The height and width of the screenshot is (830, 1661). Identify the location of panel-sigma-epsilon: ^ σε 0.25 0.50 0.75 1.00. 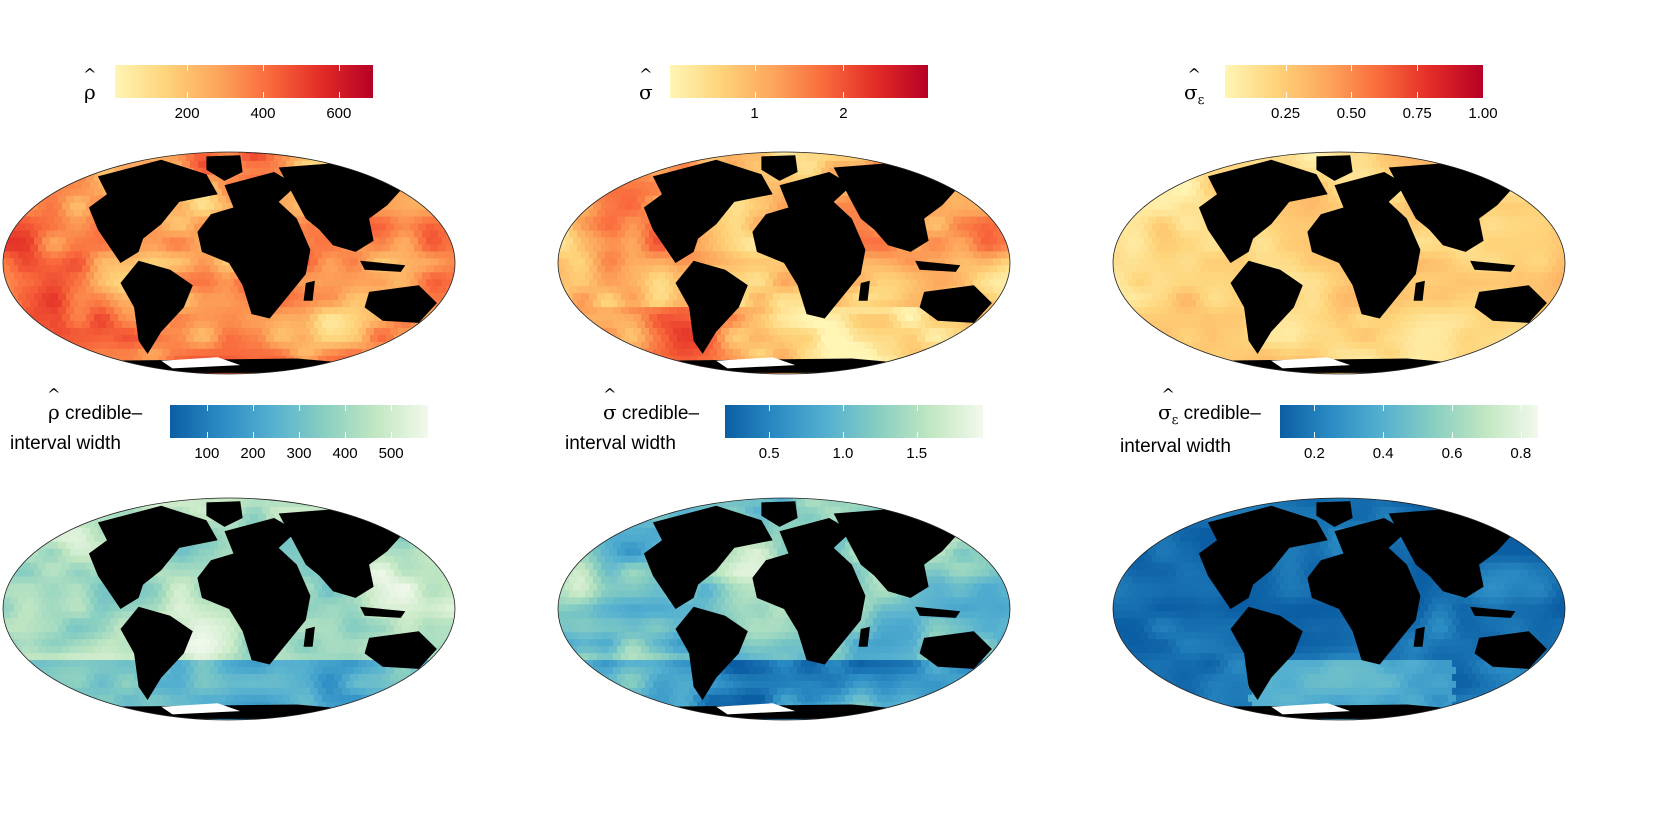
(1360, 240).